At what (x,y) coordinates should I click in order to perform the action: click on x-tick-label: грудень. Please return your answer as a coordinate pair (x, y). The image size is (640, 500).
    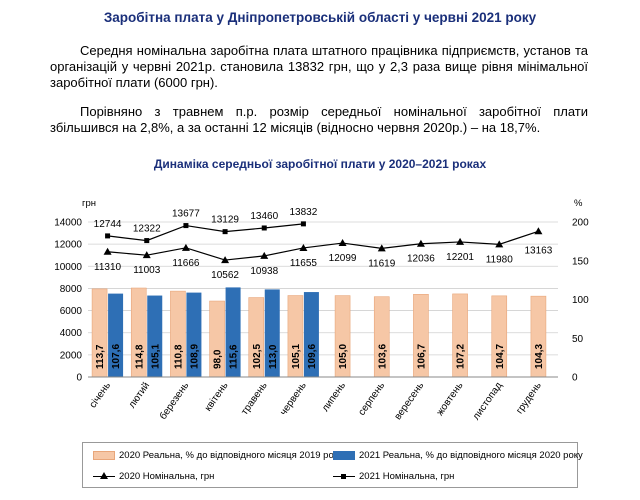
    Looking at the image, I should click on (529, 398).